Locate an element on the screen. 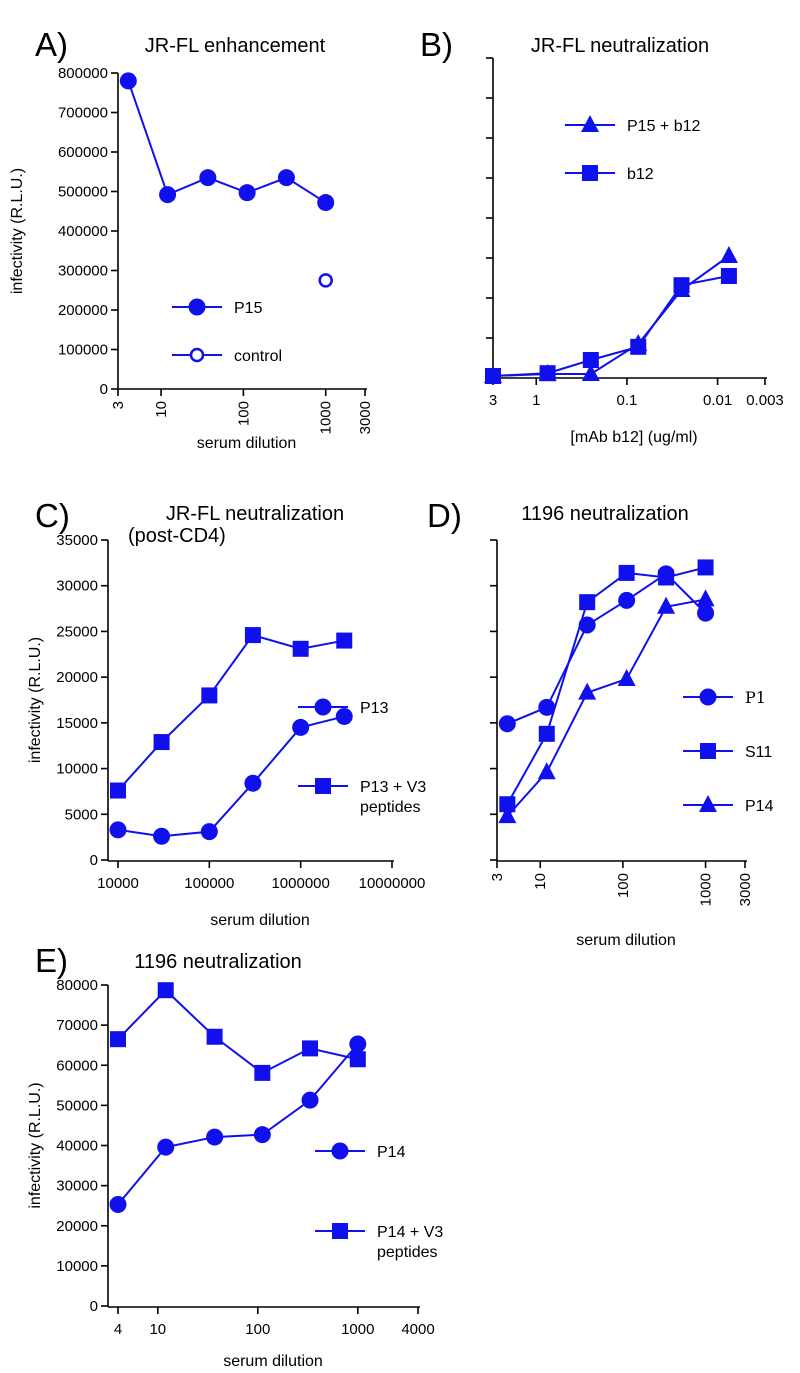 The height and width of the screenshot is (1373, 800). y-tick-label: 800000 is located at coordinates (83, 73).